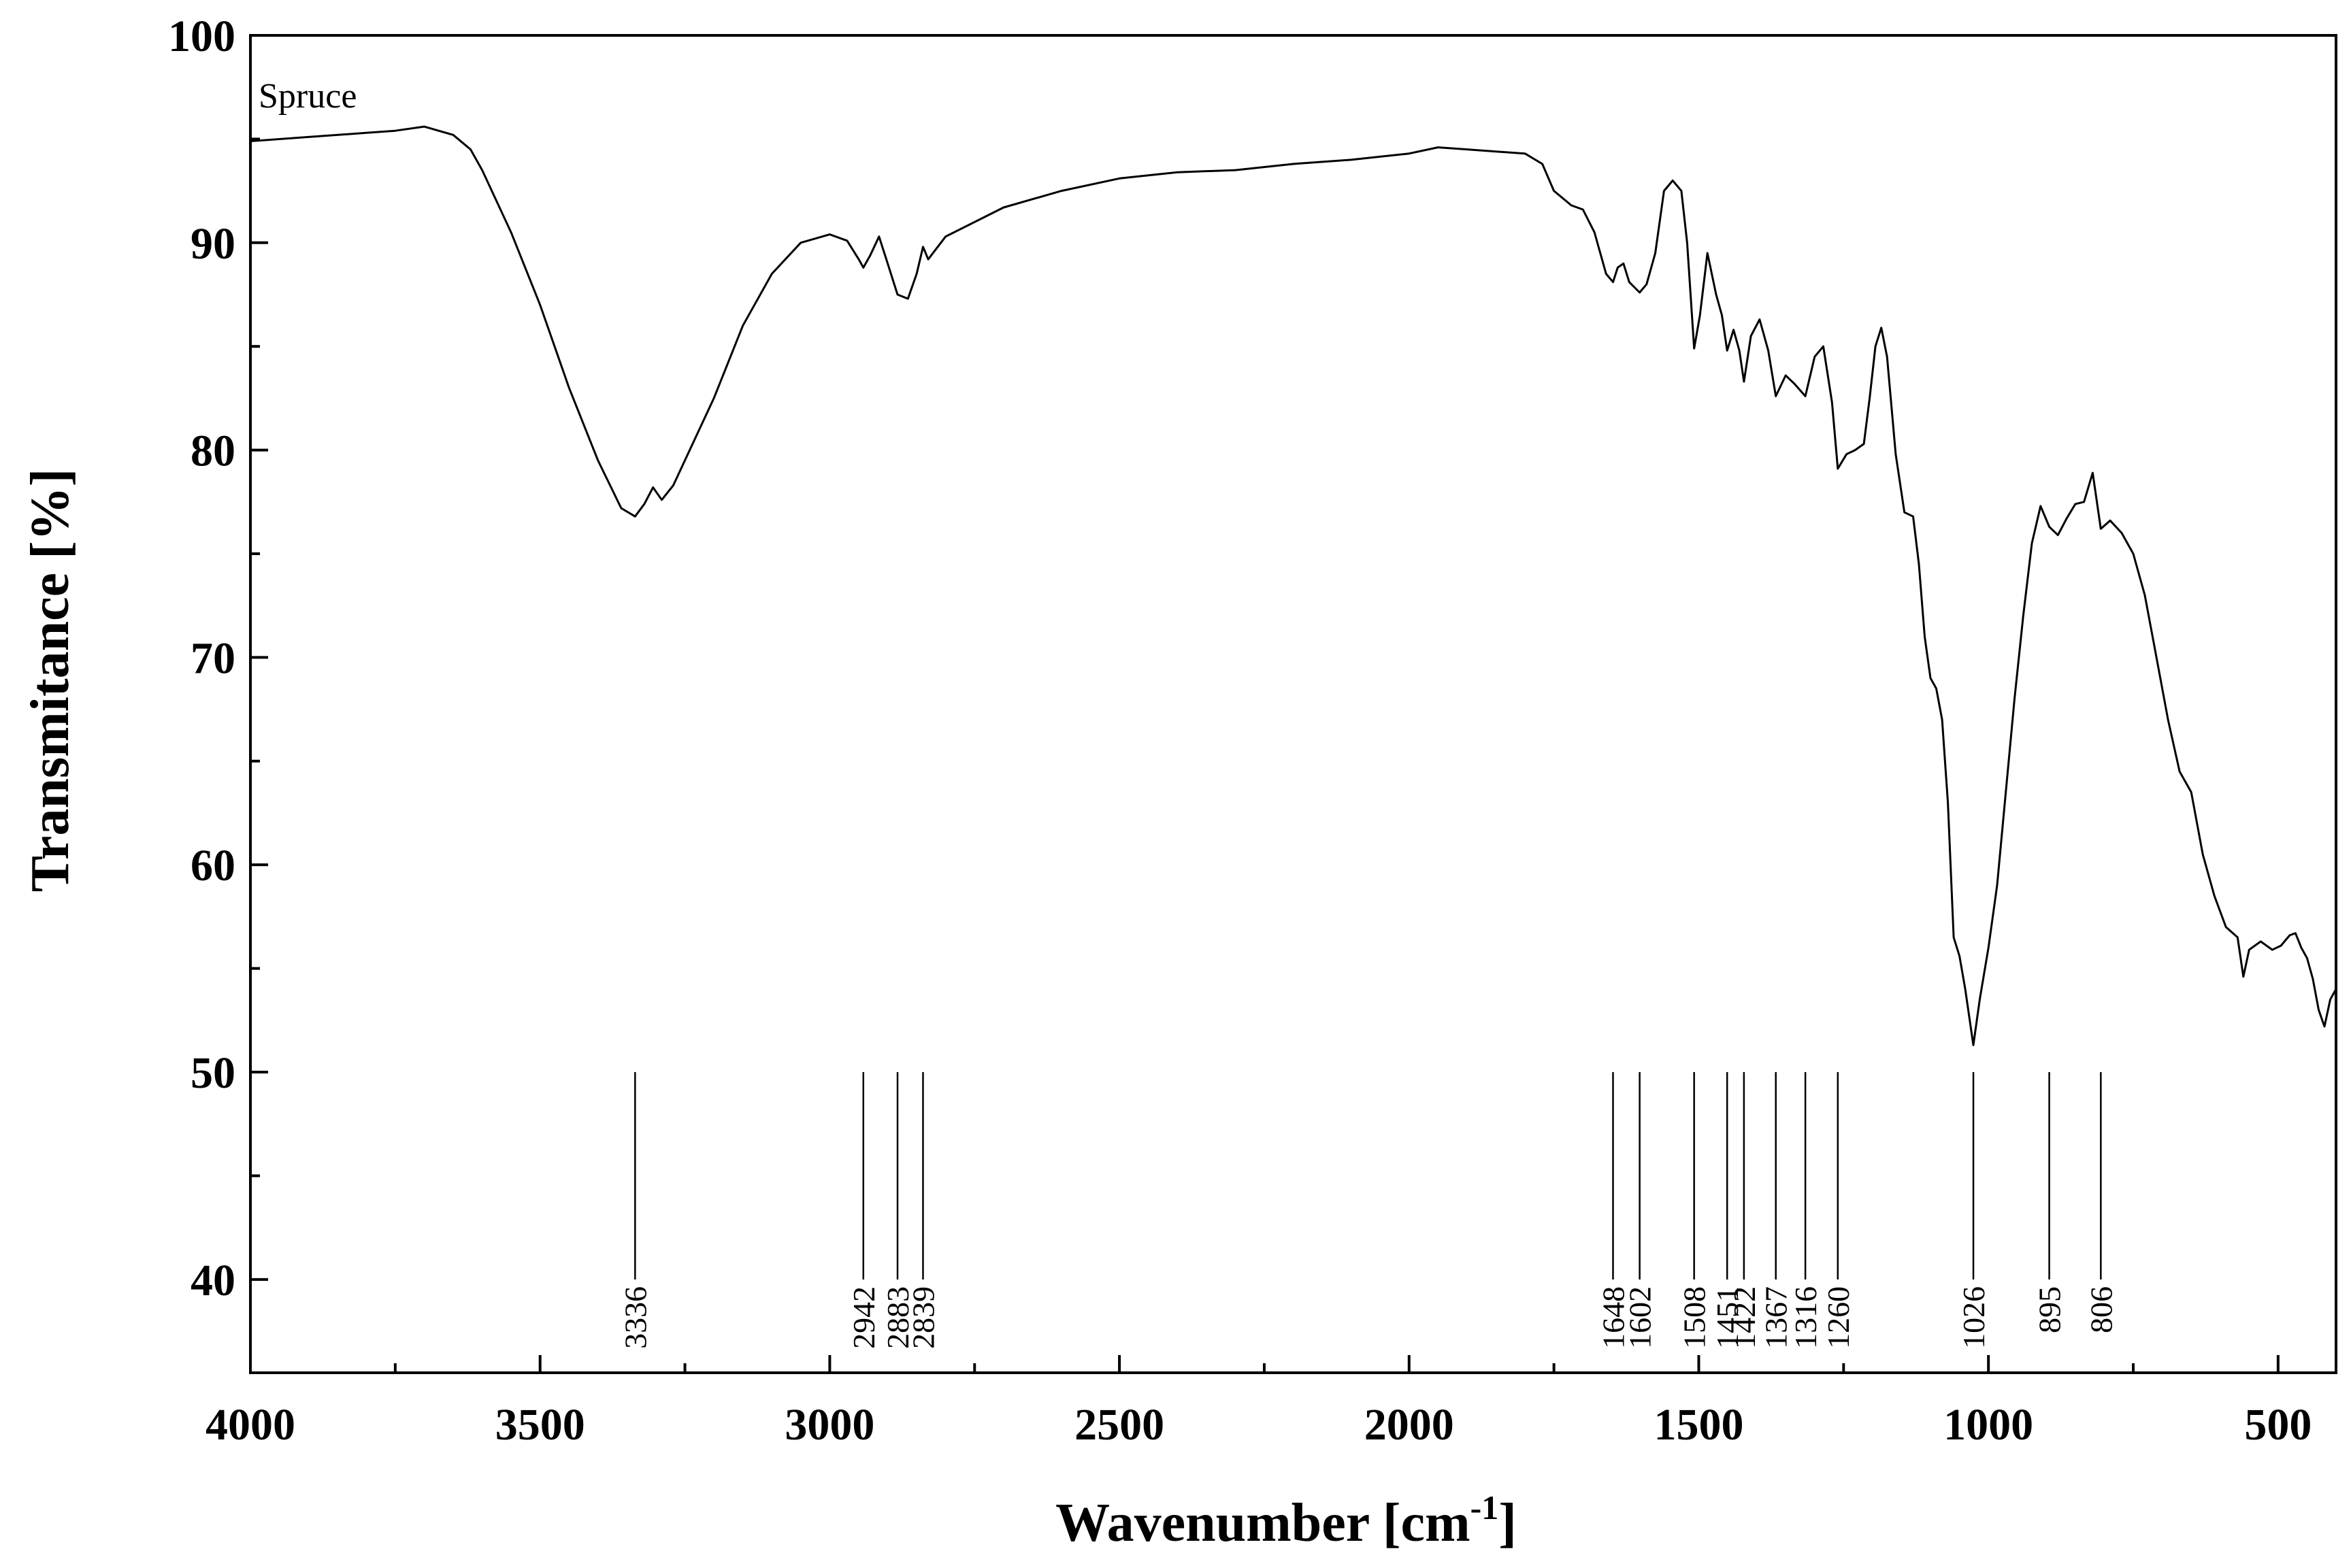 The width and height of the screenshot is (2351, 1568). What do you see at coordinates (213, 1280) in the screenshot?
I see `y-tick-label: 40` at bounding box center [213, 1280].